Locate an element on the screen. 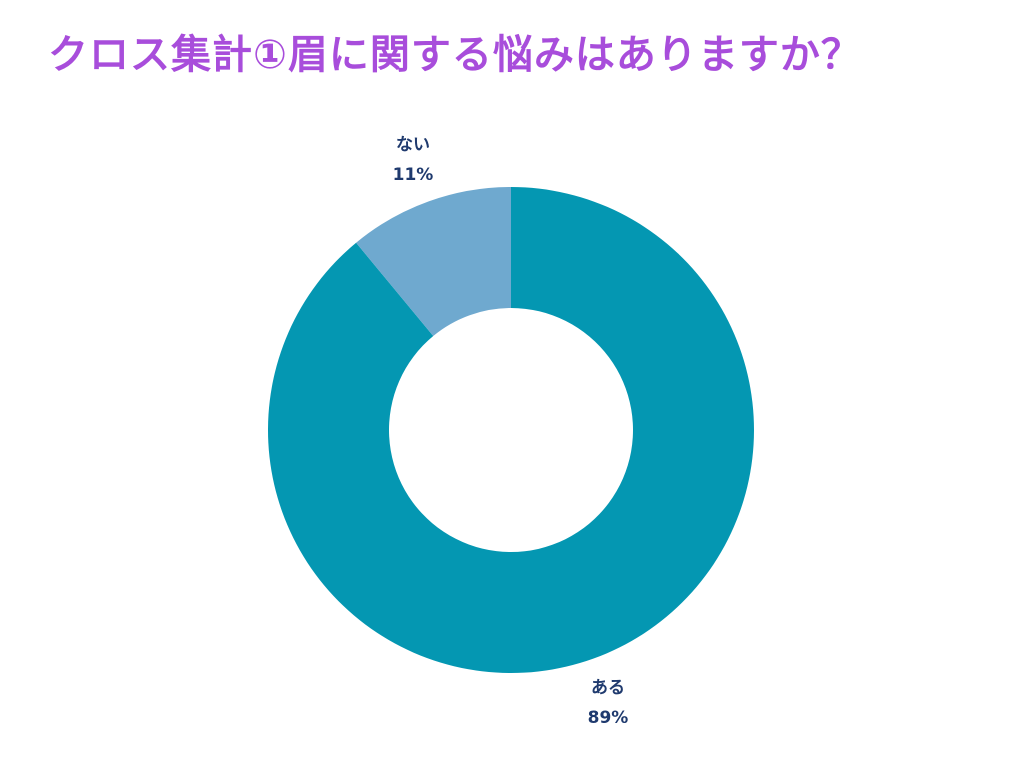  slice-label-0: ある is located at coordinates (608, 688).